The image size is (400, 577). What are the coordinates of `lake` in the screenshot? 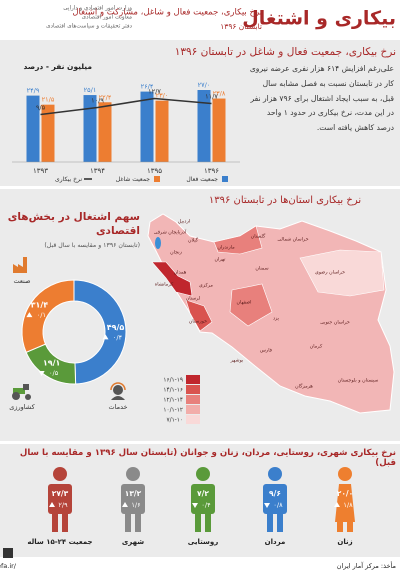 It's located at (158, 243).